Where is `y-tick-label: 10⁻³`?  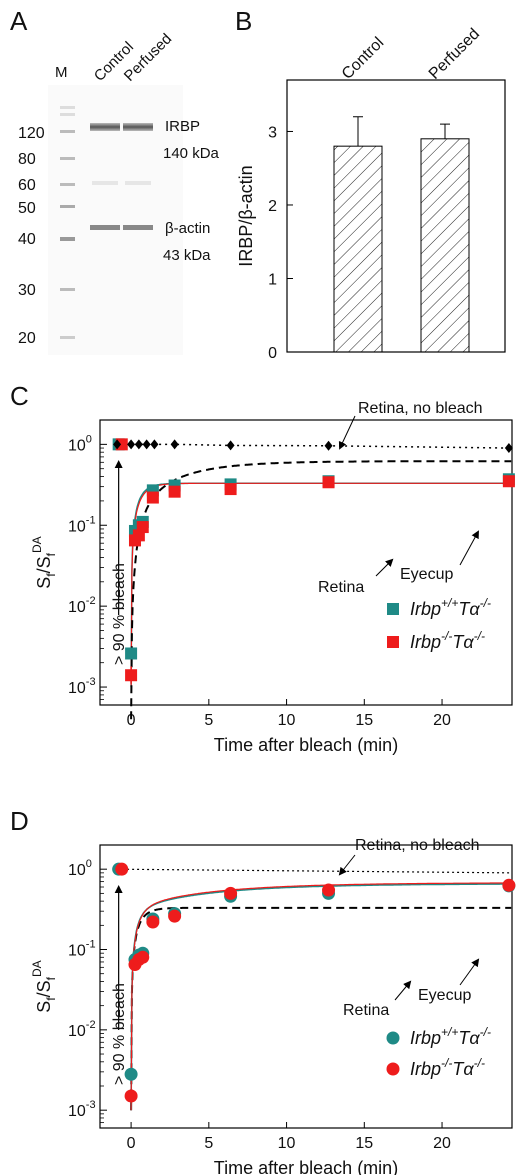
y-tick-label: 10⁻³ is located at coordinates (82, 686).